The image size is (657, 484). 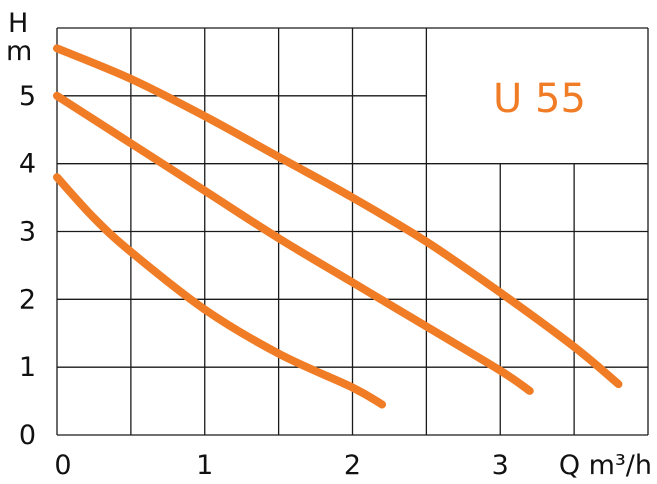 What do you see at coordinates (62, 465) in the screenshot?
I see `x-tick-label: 0` at bounding box center [62, 465].